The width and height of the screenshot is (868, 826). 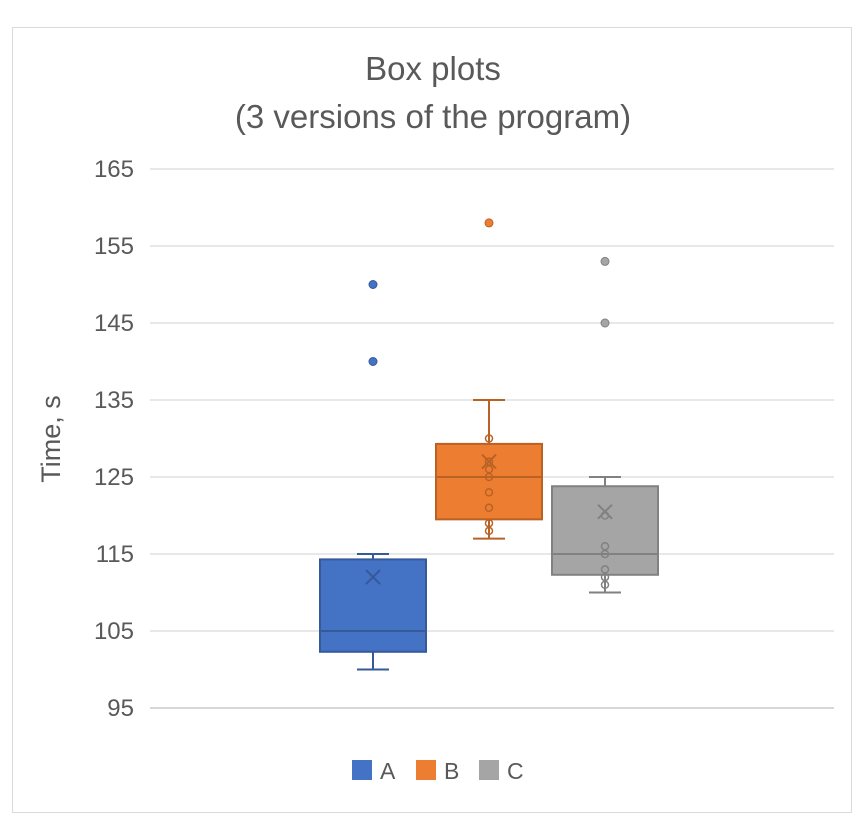 I want to click on legend-swatch-c, so click(x=489, y=770).